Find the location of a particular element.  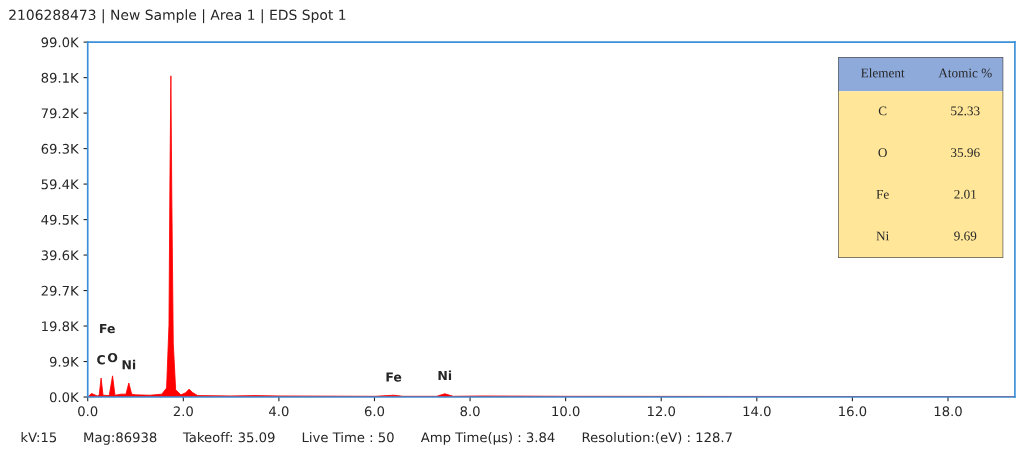

annotation: Atomic % is located at coordinates (965, 73).